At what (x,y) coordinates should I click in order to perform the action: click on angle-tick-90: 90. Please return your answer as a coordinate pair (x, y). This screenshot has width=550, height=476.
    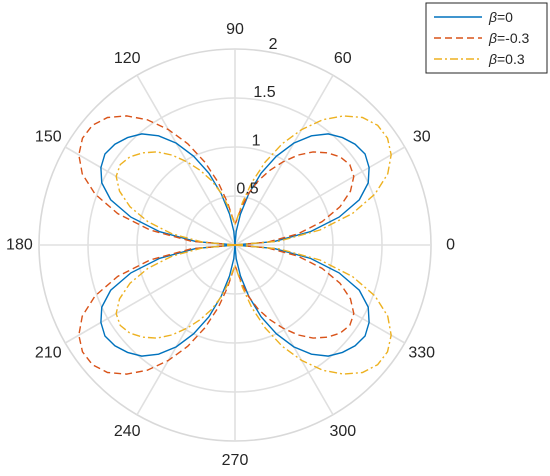
    Looking at the image, I should click on (235, 29).